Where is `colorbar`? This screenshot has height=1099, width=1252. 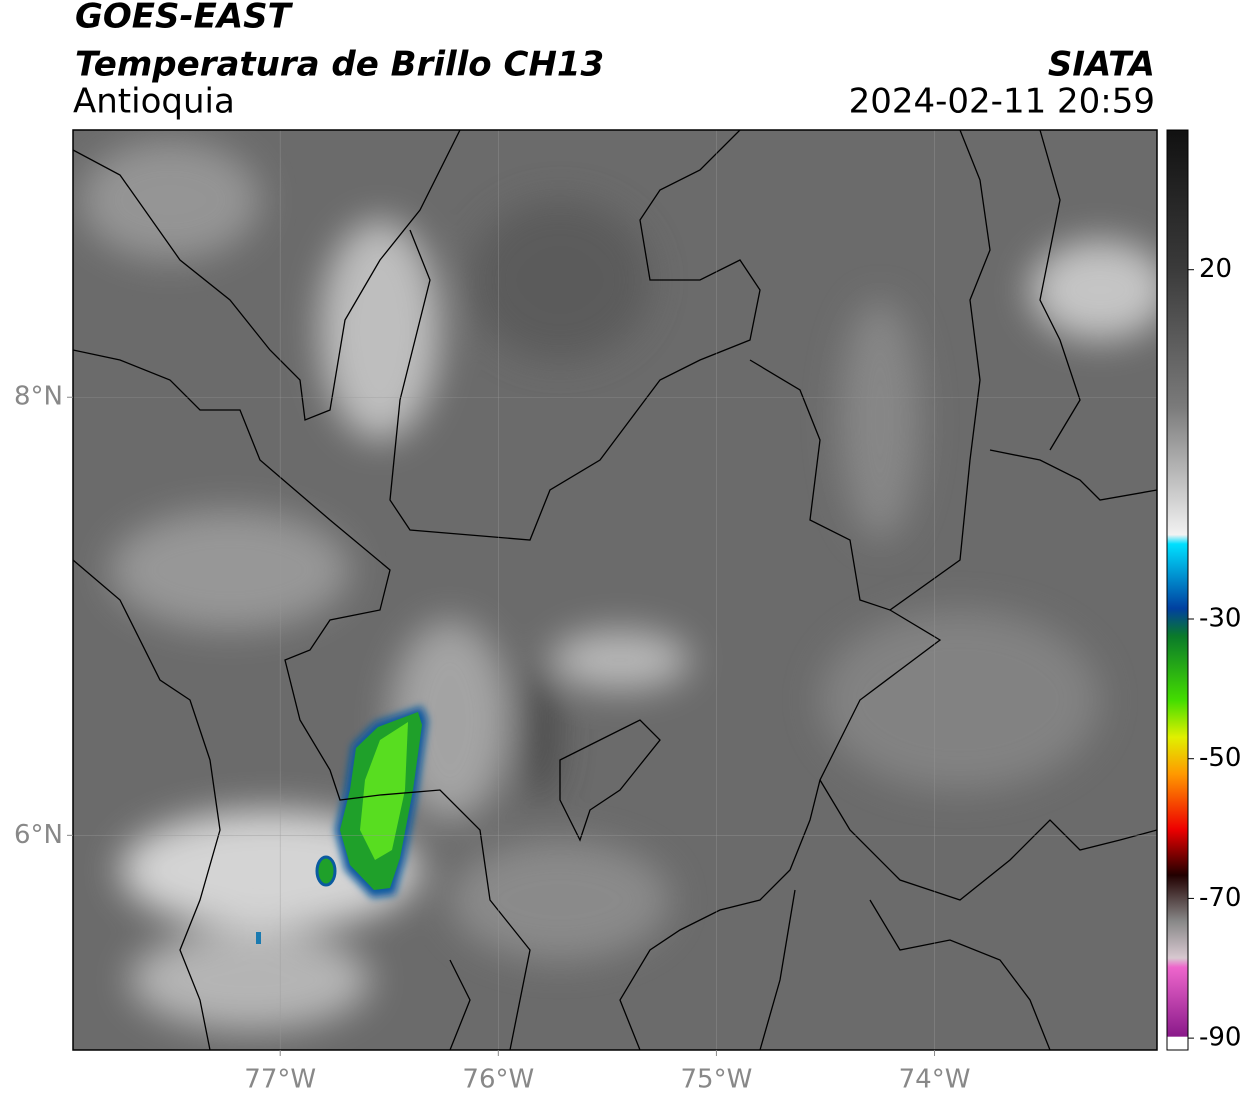 colorbar is located at coordinates (1177, 590).